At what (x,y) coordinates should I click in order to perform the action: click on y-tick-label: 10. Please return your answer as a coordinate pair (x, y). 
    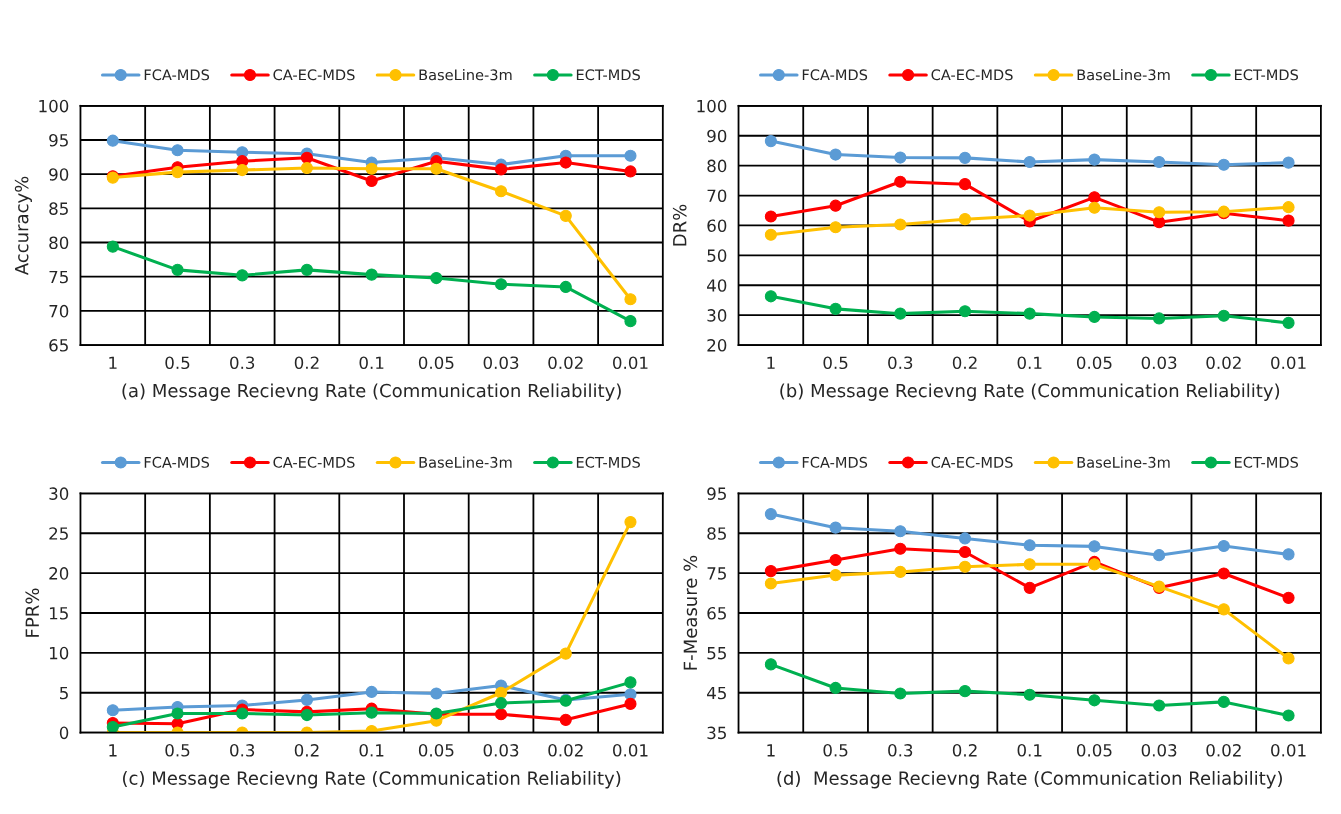
    Looking at the image, I should click on (59, 653).